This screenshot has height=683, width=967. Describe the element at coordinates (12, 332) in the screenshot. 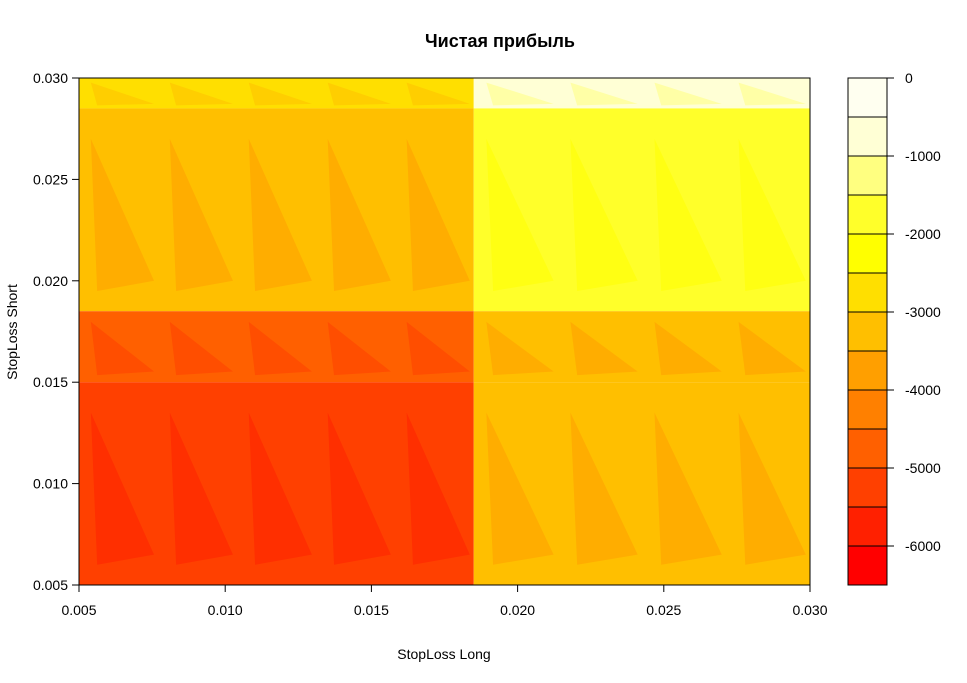

I see `y-axis-label: StopLoss Short` at that location.